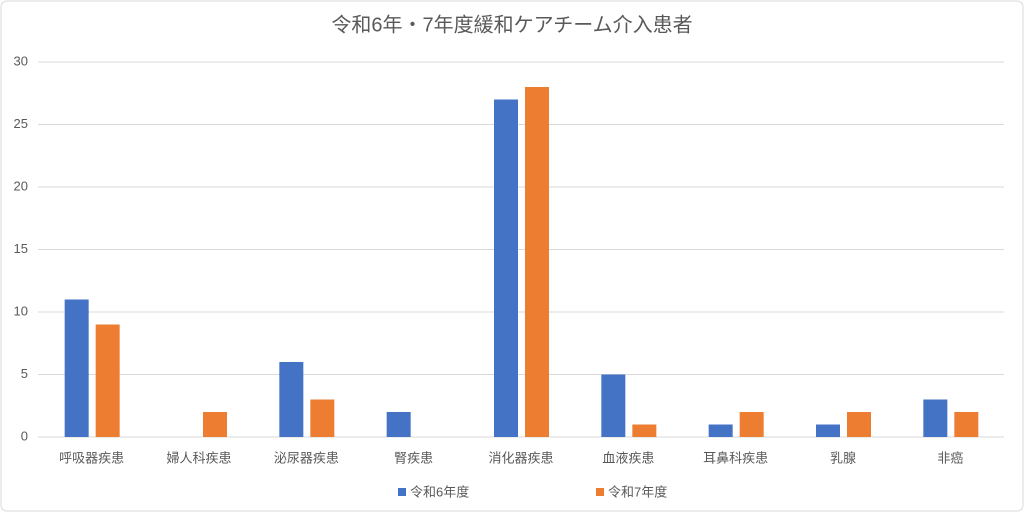  Describe the element at coordinates (628, 457) in the screenshot. I see `x-tick-label: 血液疾患` at that location.